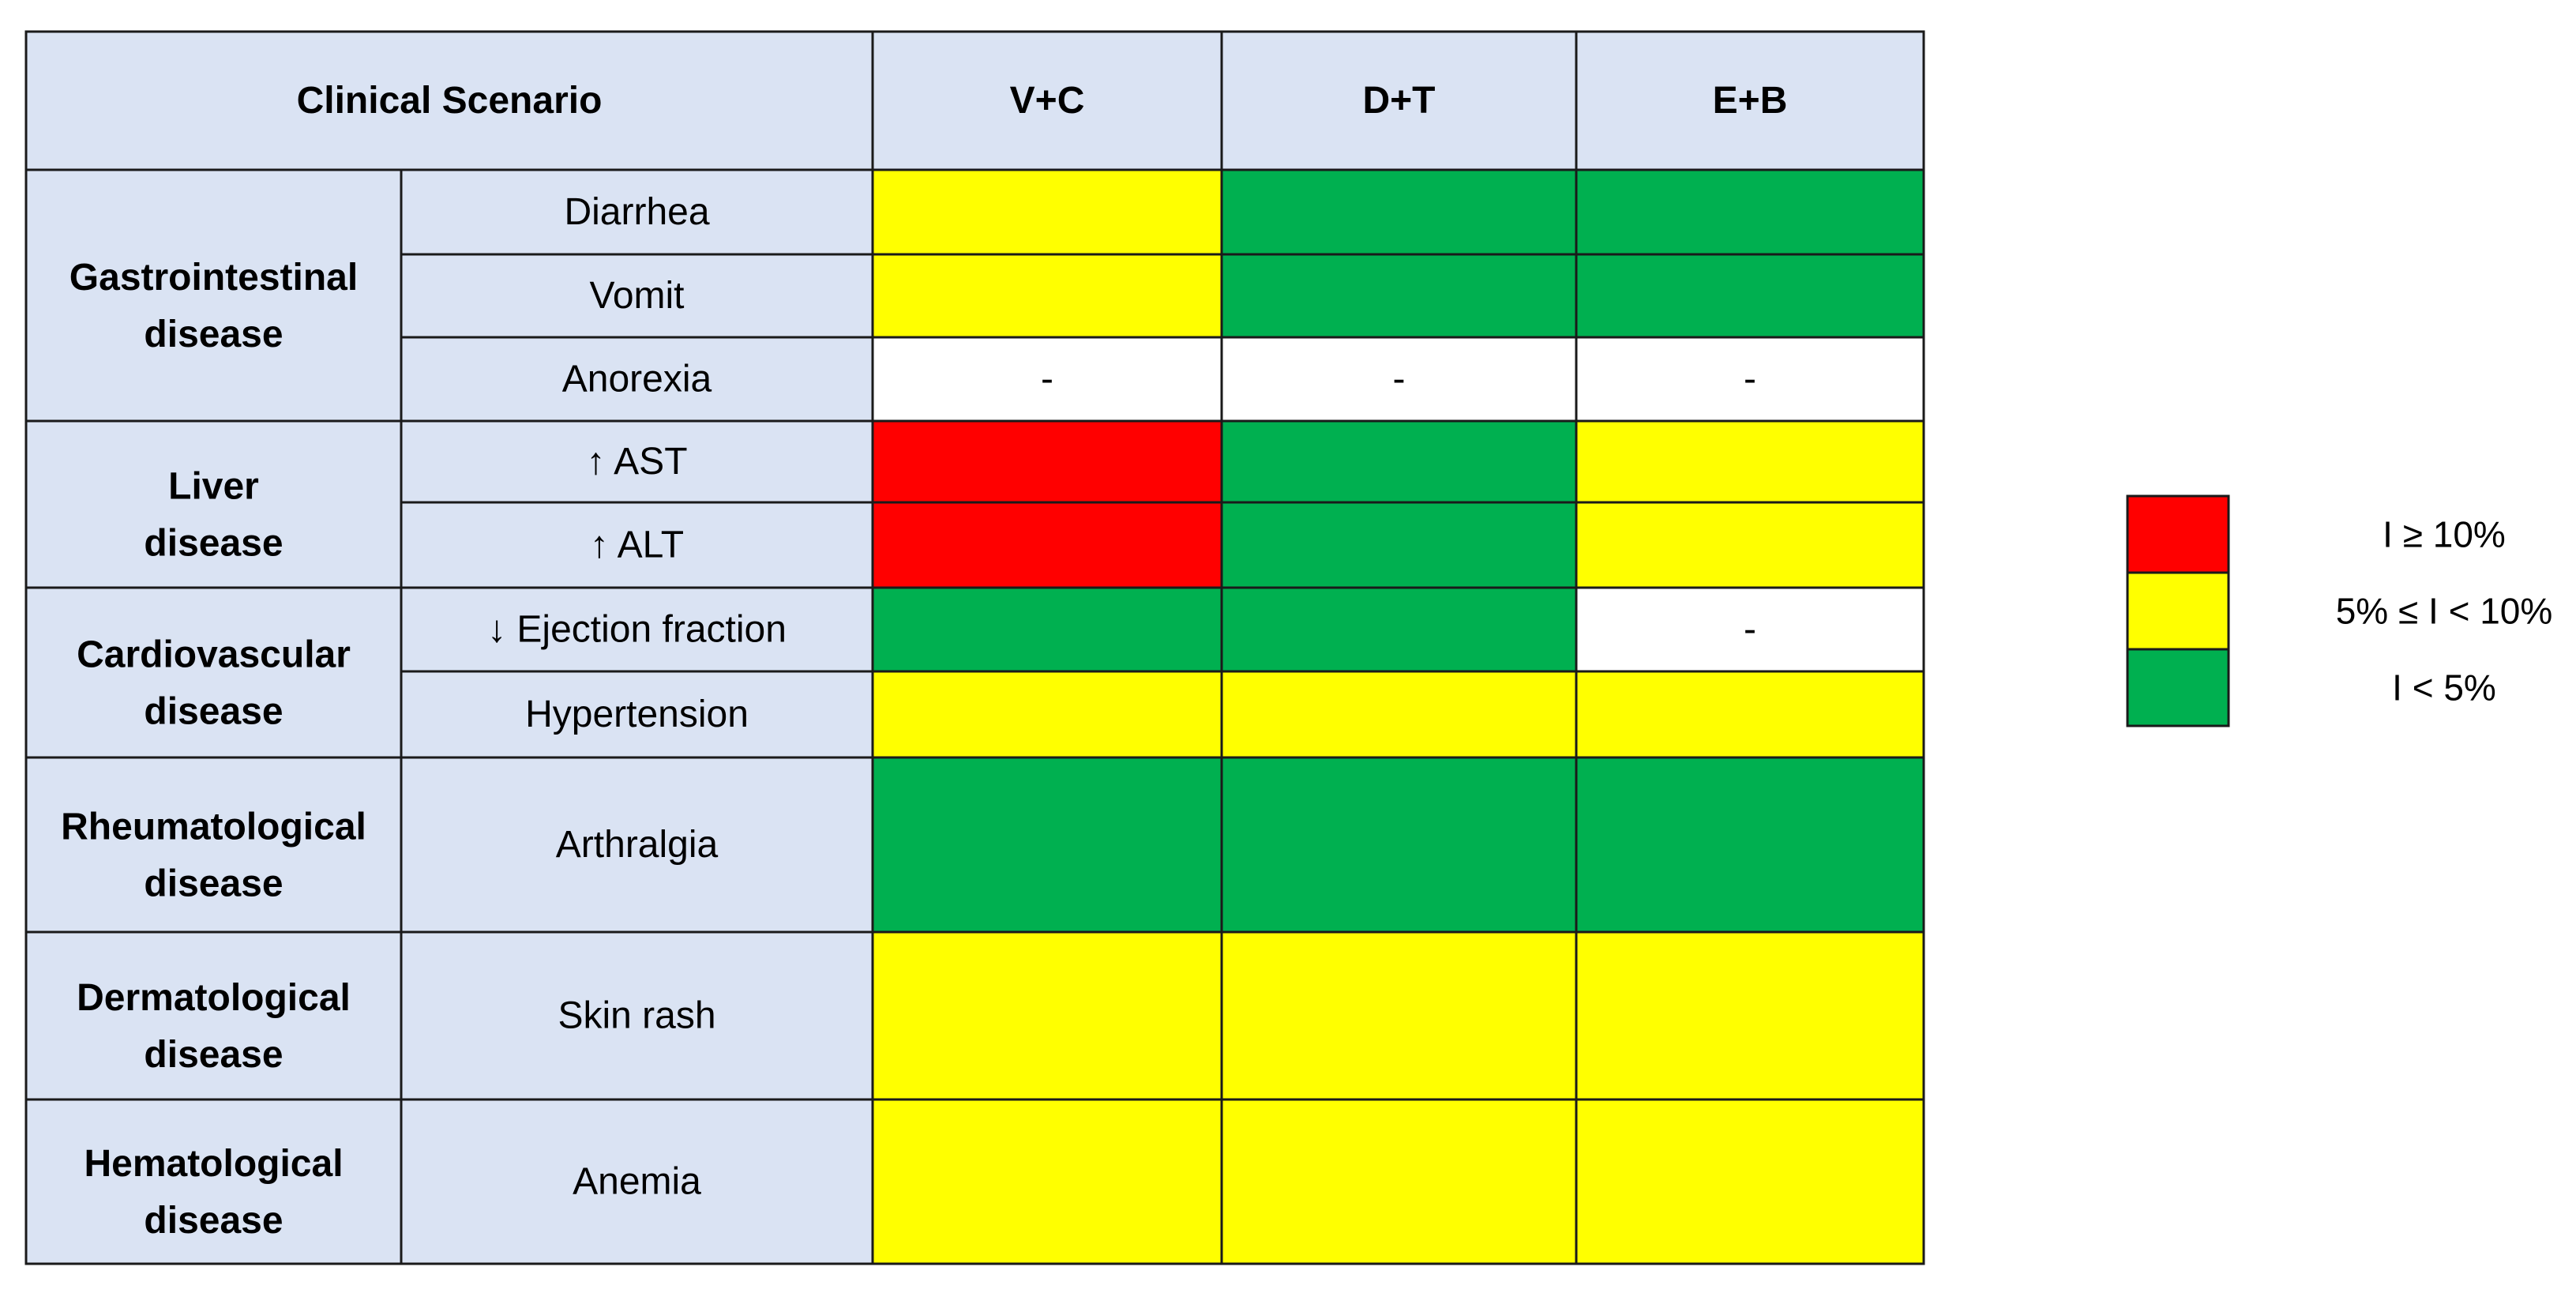 The image size is (2576, 1293). I want to click on row-label: Arthralgia, so click(637, 845).